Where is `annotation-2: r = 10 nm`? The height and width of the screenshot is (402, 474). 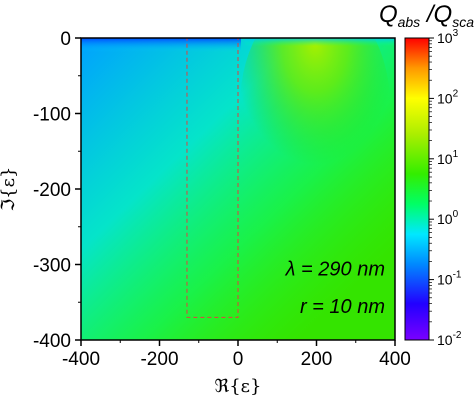
annotation-2: r = 10 nm is located at coordinates (342, 307).